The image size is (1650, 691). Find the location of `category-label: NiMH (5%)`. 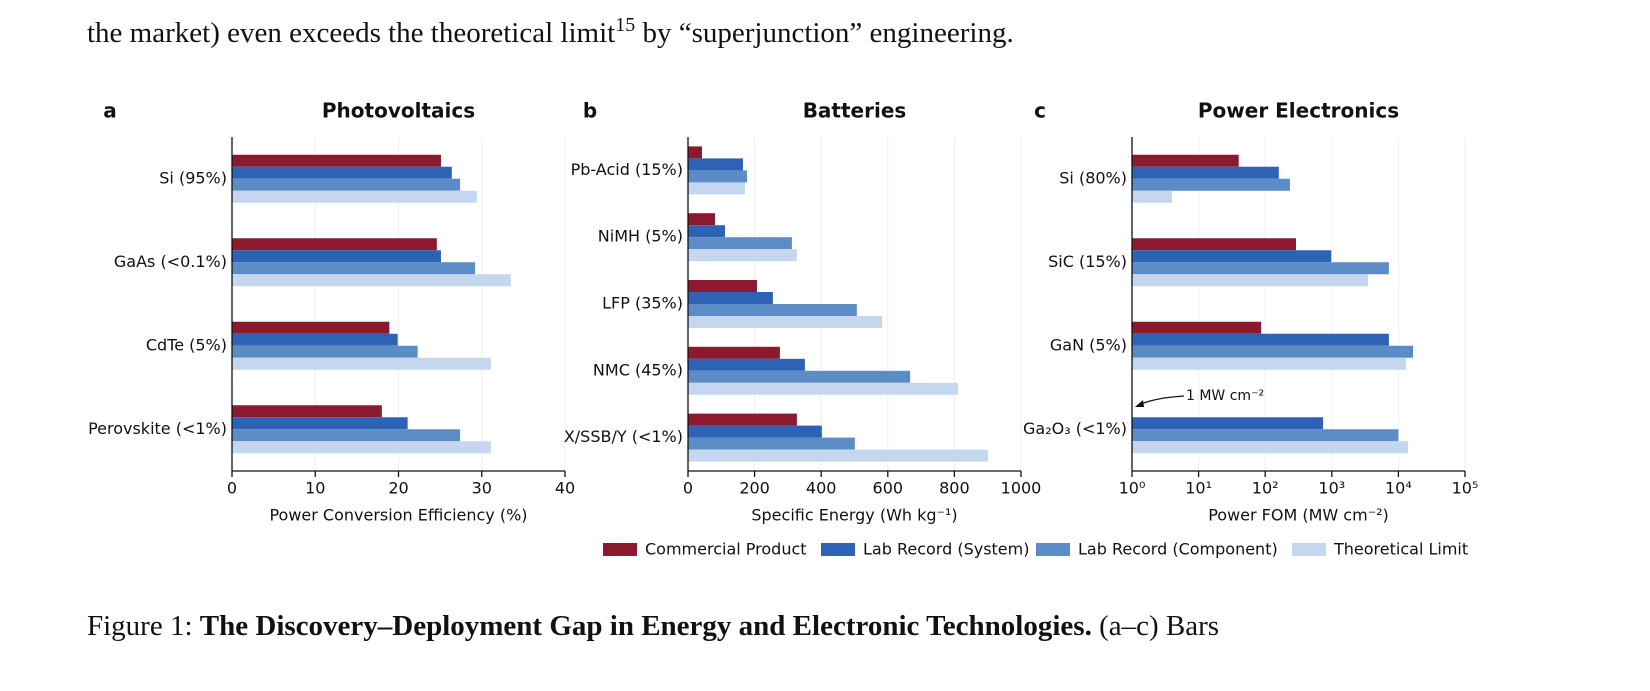

category-label: NiMH (5%) is located at coordinates (640, 236).